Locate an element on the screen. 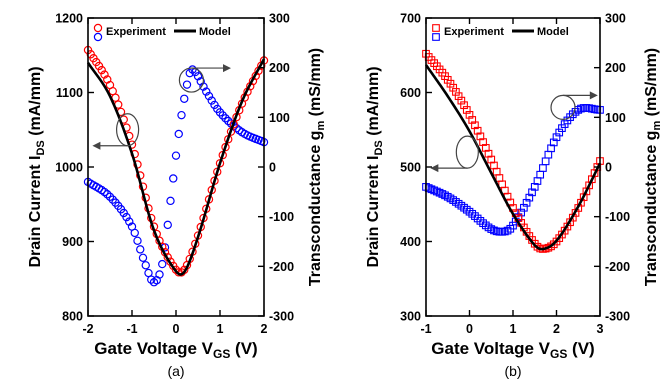  y-left-tick-label: 300 is located at coordinates (410, 317).